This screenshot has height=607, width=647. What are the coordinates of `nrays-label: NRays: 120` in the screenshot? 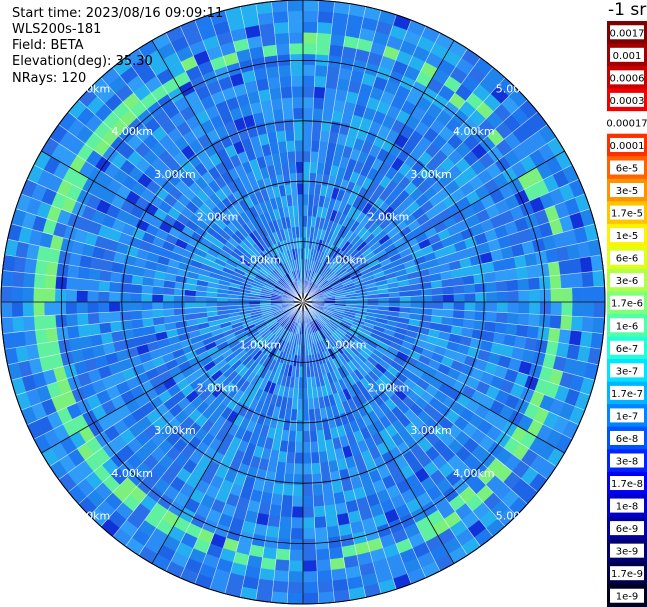 It's located at (49, 78).